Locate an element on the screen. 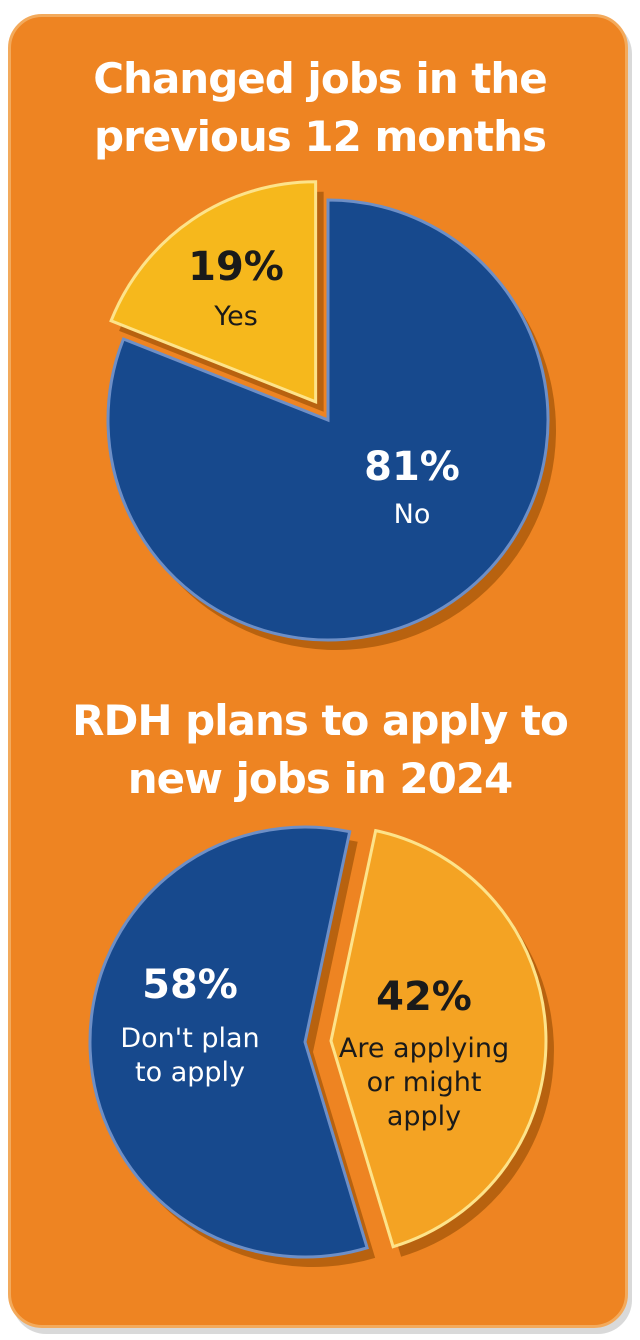 The width and height of the screenshot is (640, 1340). chart1-title-line1: Changed jobs in the is located at coordinates (320, 78).